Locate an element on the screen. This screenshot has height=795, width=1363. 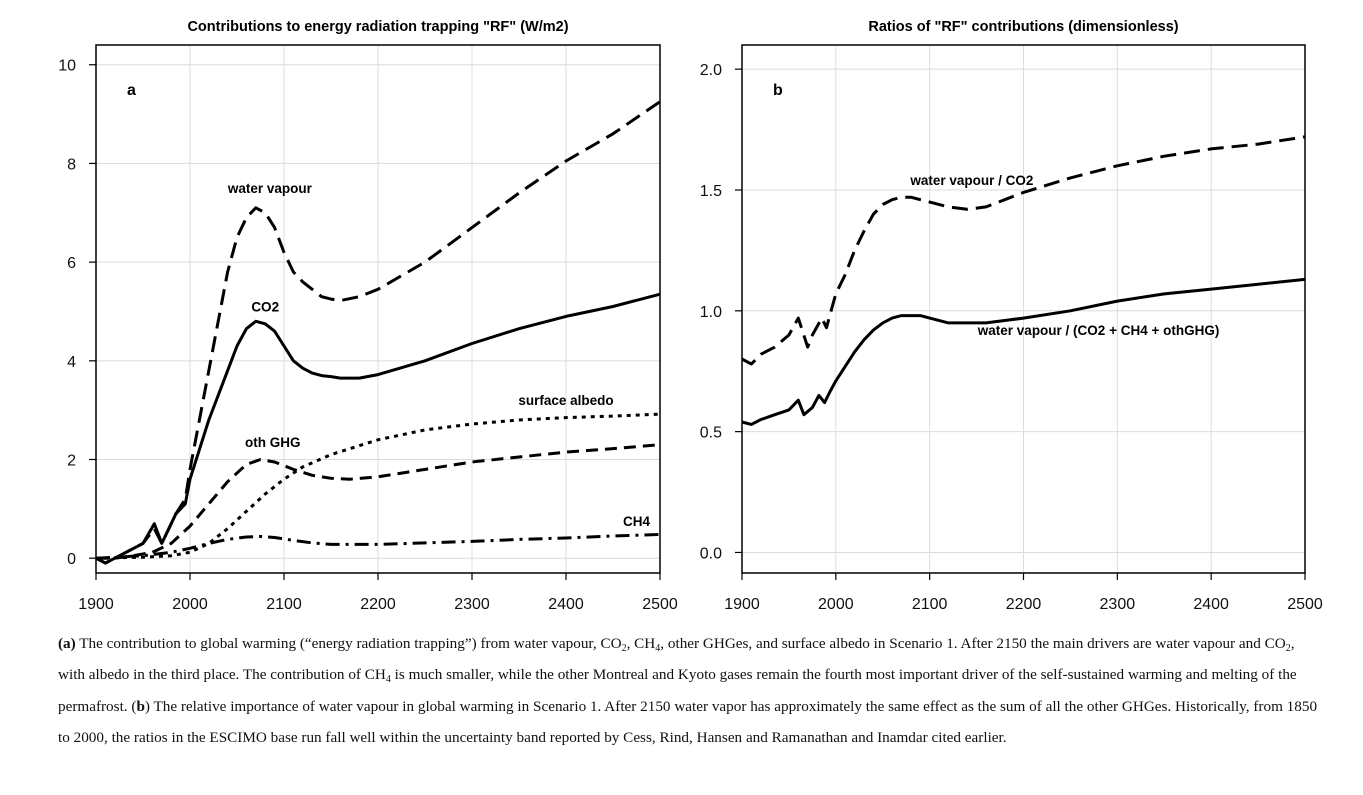
y-tick-label: 0 is located at coordinates (71, 559).